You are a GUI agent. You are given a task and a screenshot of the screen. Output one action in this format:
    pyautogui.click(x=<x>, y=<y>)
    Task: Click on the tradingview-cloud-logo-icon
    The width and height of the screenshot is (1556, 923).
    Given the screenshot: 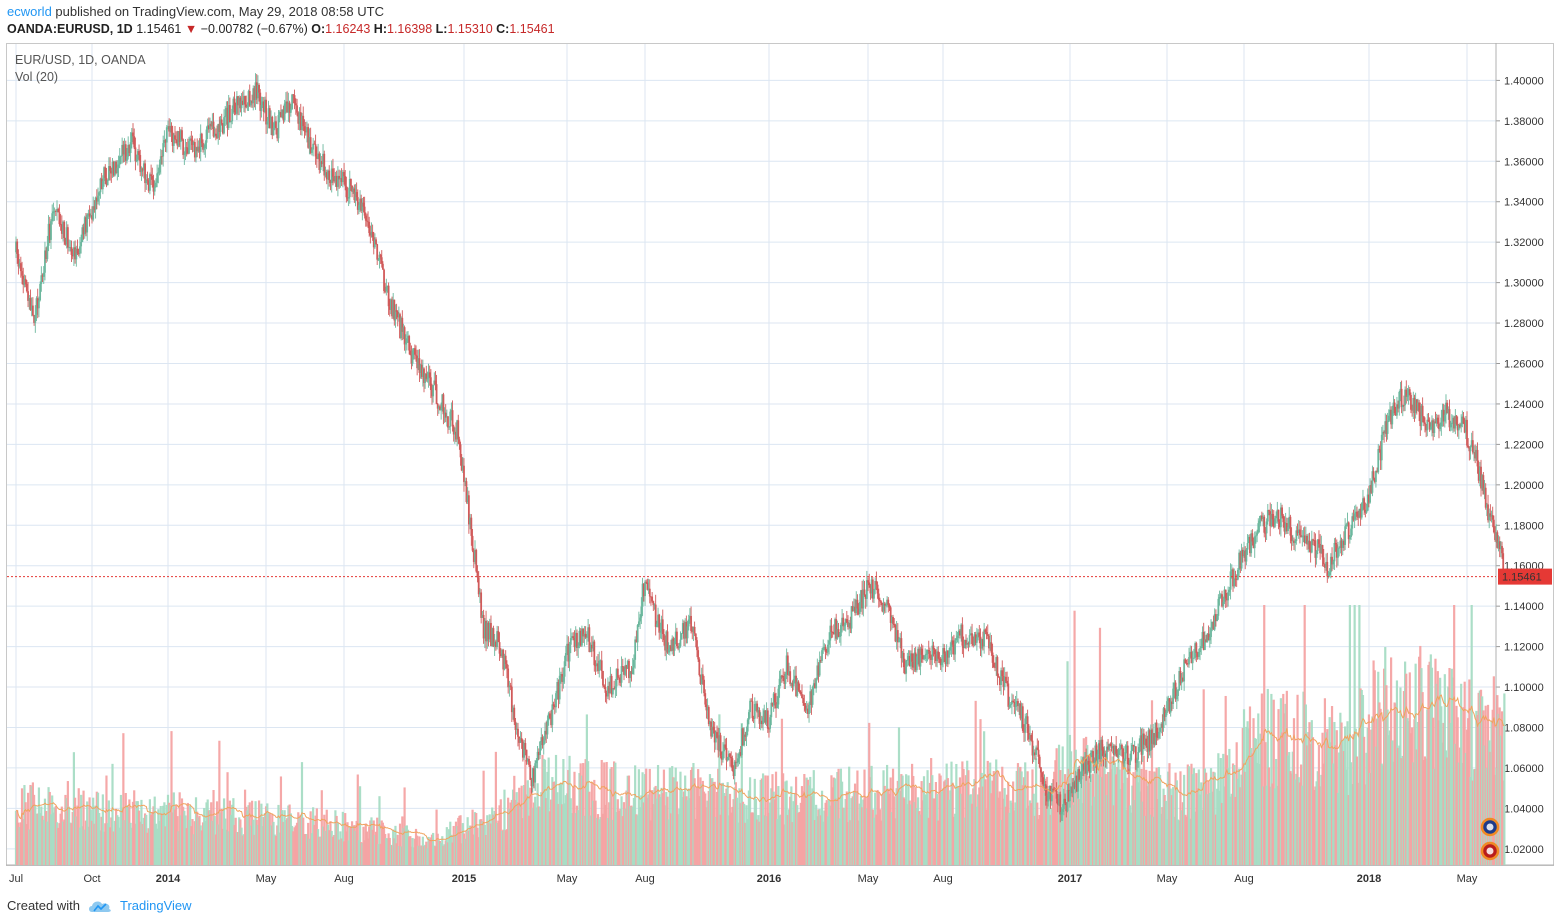 What is the action you would take?
    pyautogui.click(x=100, y=906)
    